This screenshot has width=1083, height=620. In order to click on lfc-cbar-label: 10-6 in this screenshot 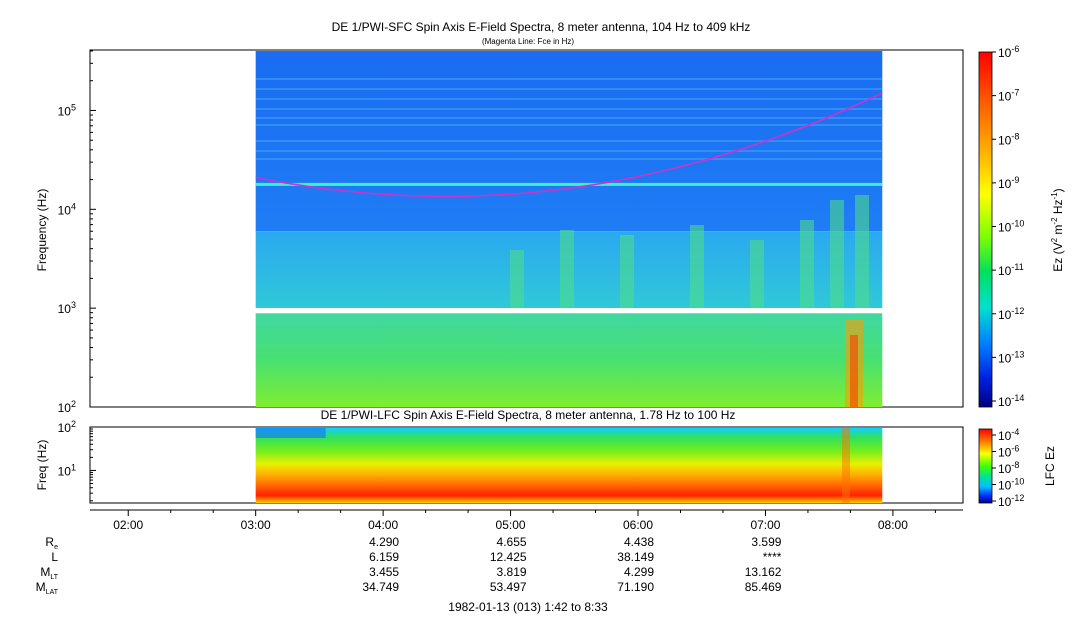, I will do `click(1008, 452)`.